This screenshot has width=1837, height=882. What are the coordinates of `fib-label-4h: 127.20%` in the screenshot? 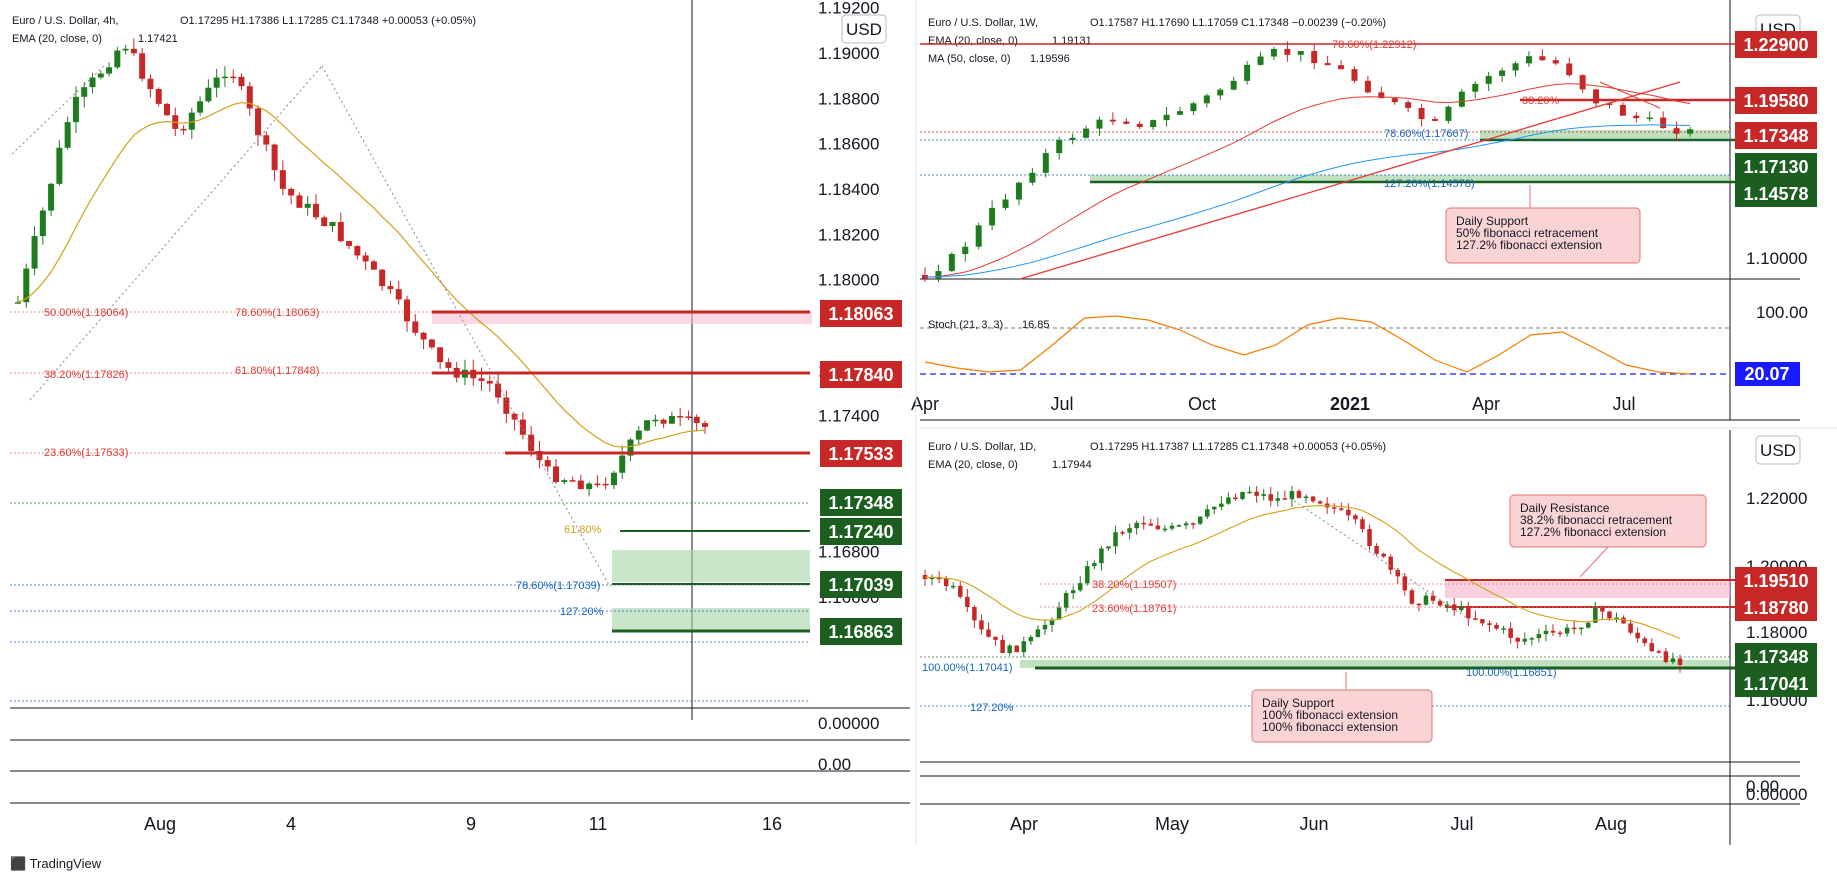 It's located at (582, 612).